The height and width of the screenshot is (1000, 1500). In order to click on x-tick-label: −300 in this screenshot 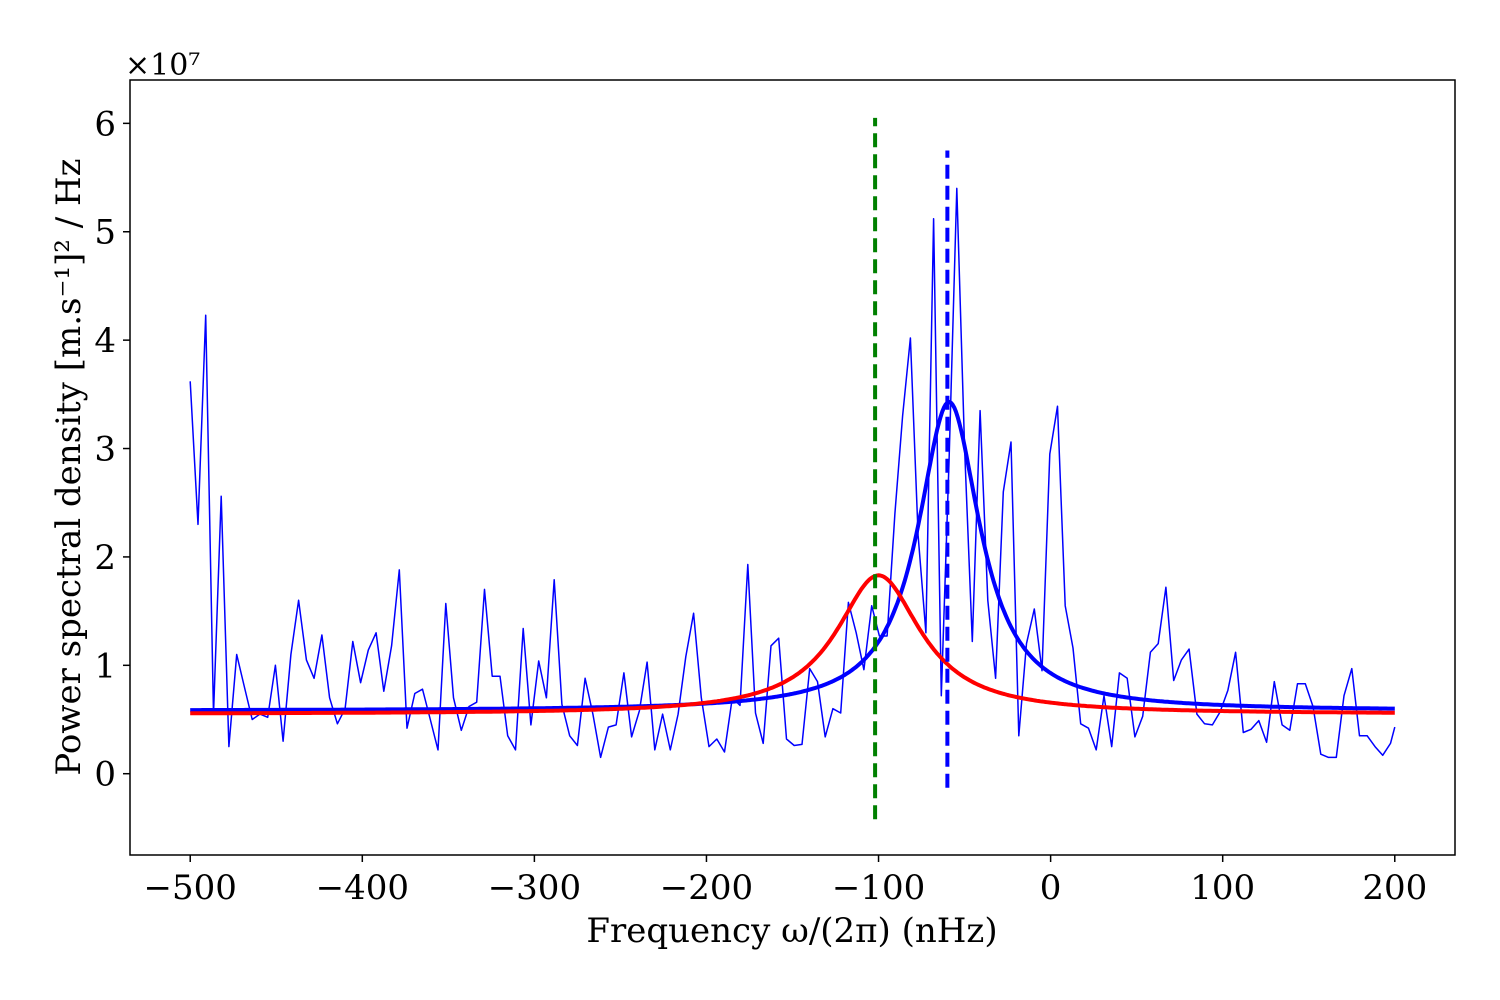, I will do `click(534, 888)`.